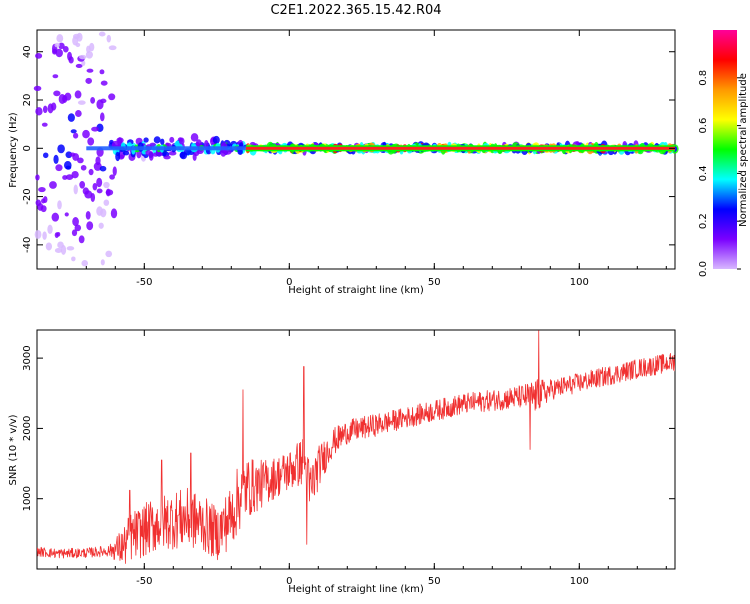  I want to click on y-tick-label: 20, so click(27, 100).